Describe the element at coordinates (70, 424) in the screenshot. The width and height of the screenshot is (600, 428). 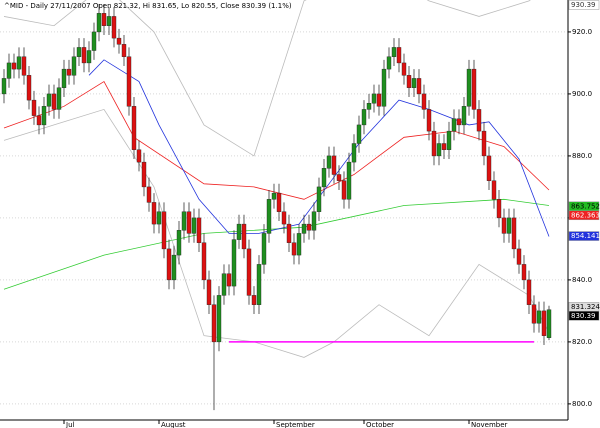
I see `x-tick-label: Jul` at that location.